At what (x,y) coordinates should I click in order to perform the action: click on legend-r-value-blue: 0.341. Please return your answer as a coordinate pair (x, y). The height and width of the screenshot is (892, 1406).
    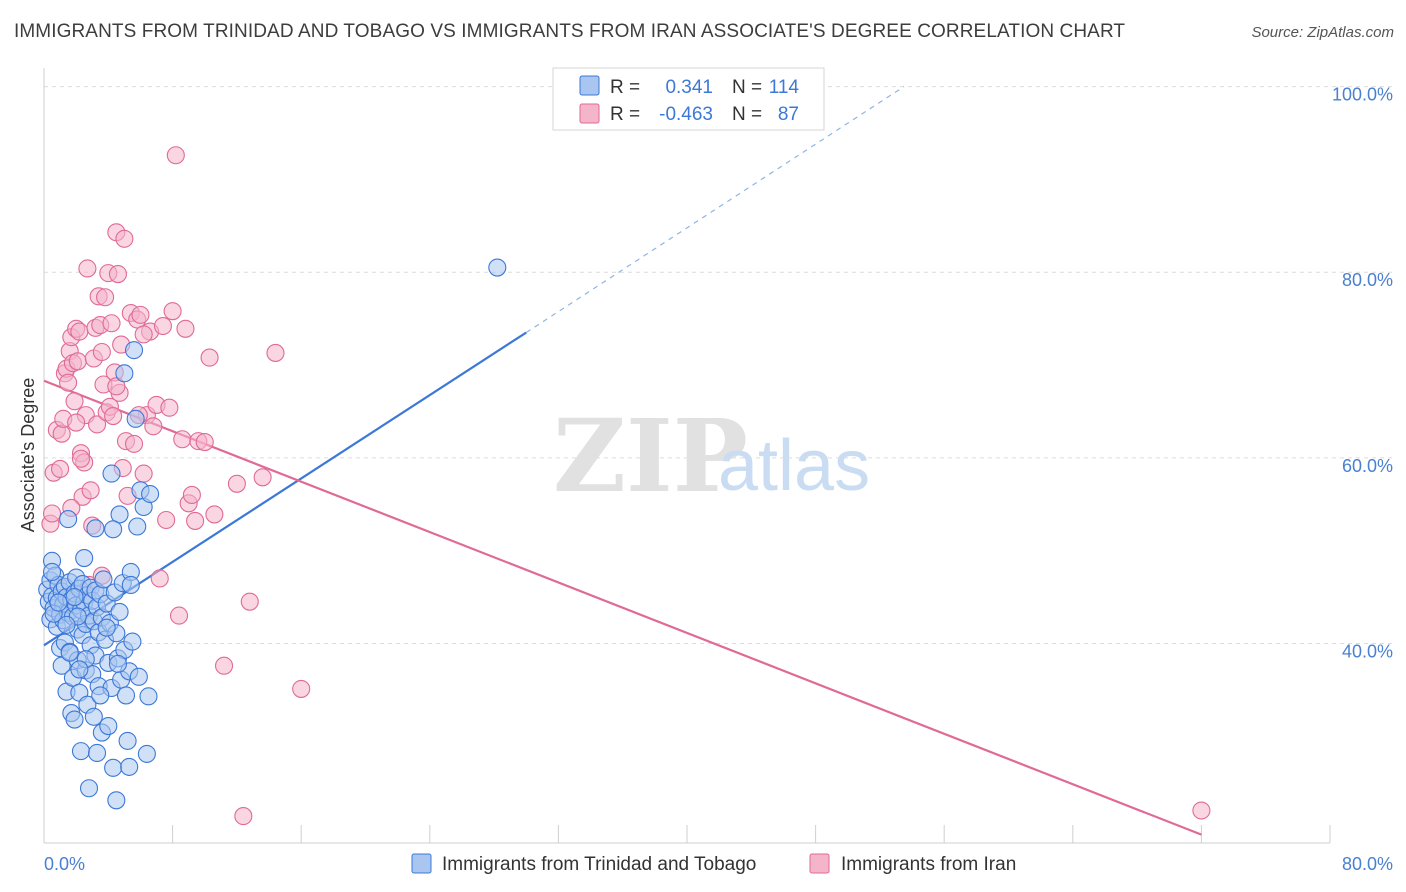
    Looking at the image, I should click on (689, 87).